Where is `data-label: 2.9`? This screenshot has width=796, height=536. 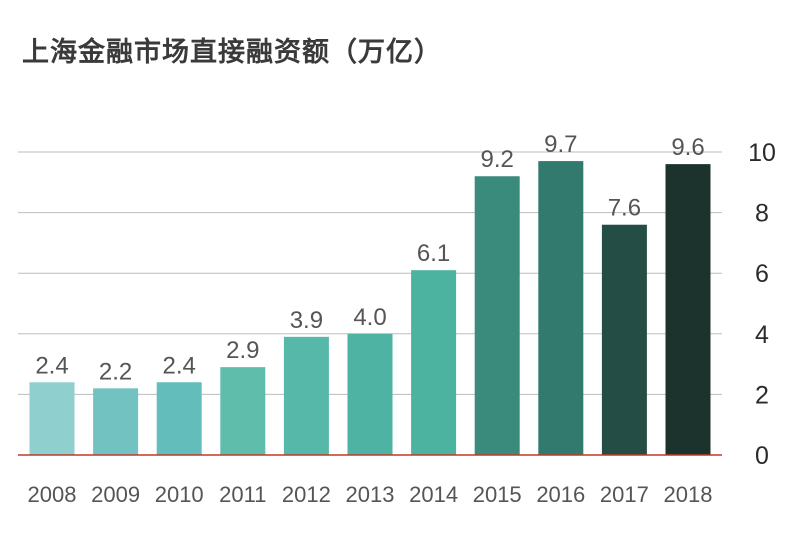 data-label: 2.9 is located at coordinates (242, 350).